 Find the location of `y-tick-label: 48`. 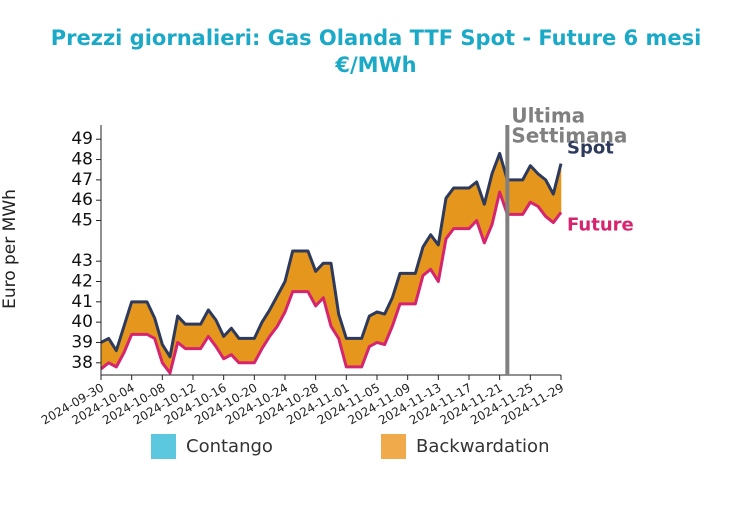

y-tick-label: 48 is located at coordinates (82, 160).